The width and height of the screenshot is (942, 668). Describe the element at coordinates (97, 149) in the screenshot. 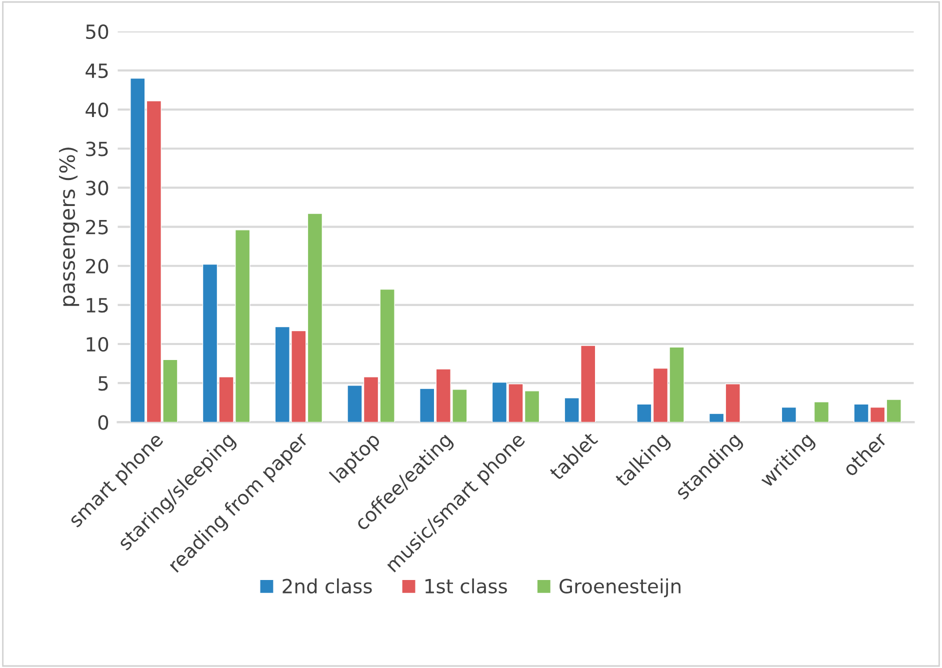

I see `y-tick-label: 35` at that location.